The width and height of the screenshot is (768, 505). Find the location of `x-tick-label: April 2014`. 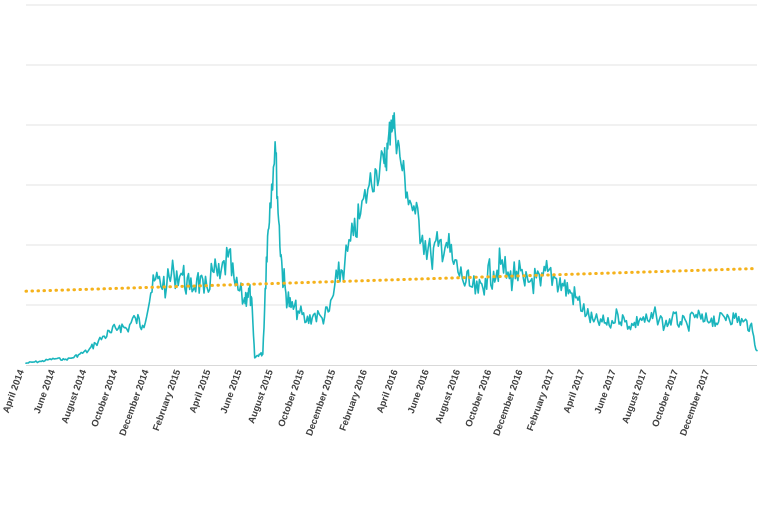

x-tick-label: April 2014 is located at coordinates (14, 391).